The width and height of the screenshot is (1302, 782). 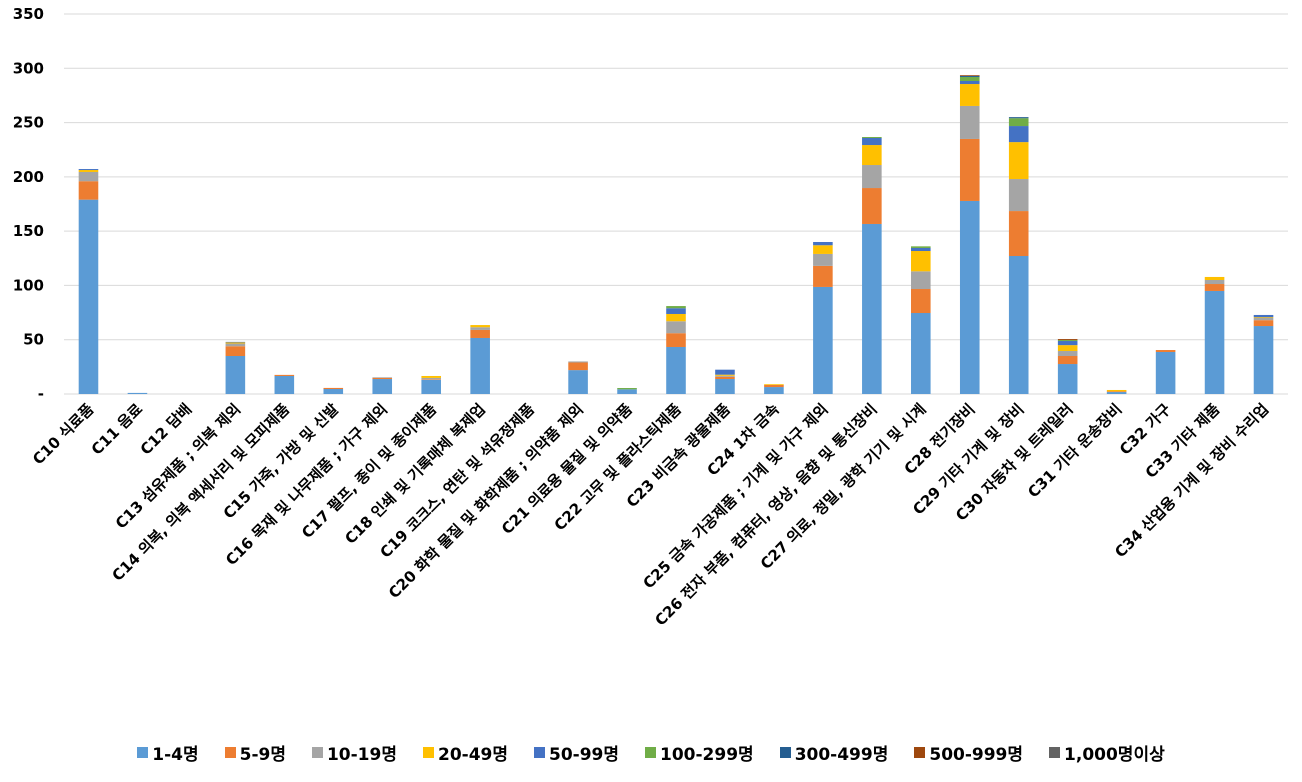 I want to click on legend-item: 5-9명, so click(x=255, y=752).